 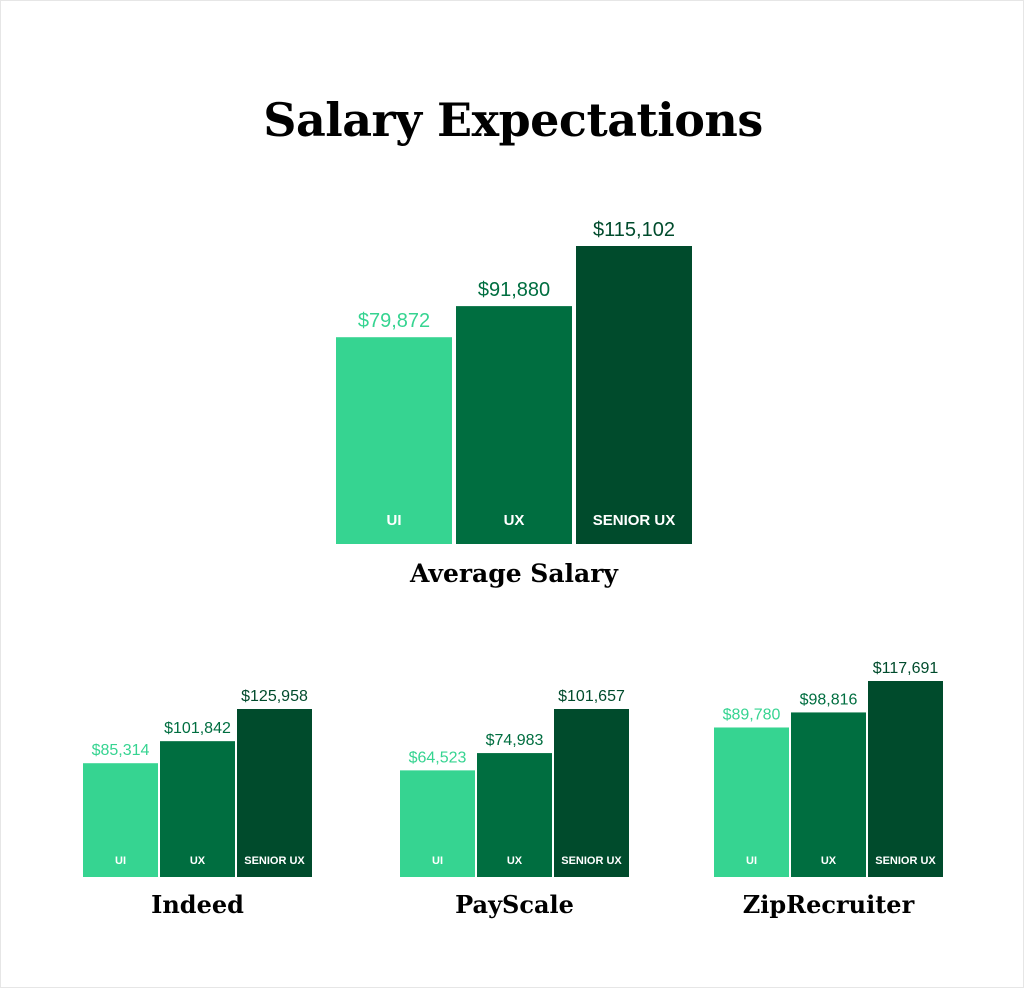 I want to click on category-label-average-salary-senior-ux: SENIOR UX, so click(x=634, y=520).